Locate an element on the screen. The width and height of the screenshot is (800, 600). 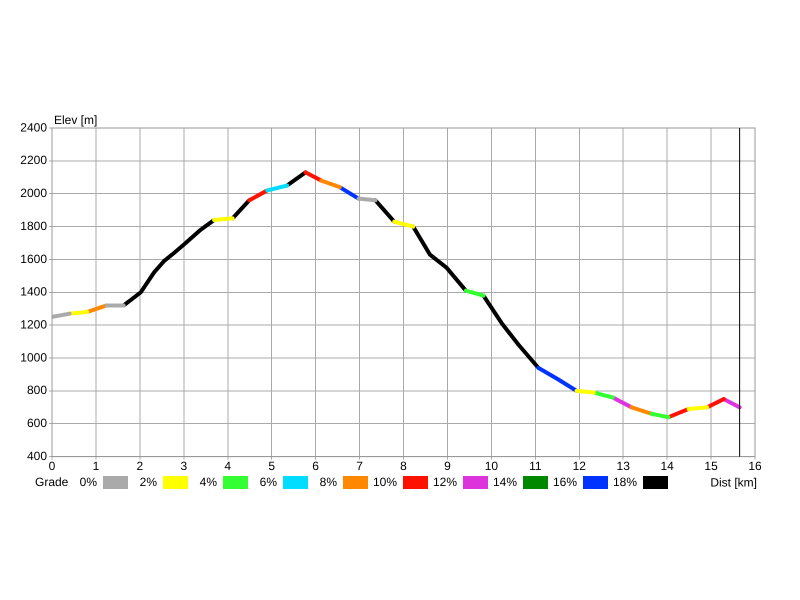
x-tick-label: 10 is located at coordinates (491, 466).